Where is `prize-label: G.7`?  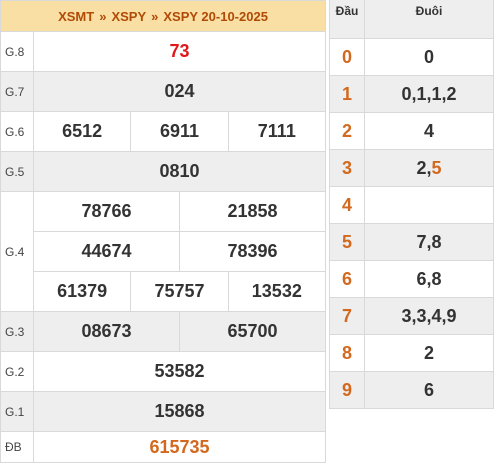 prize-label: G.7 is located at coordinates (17, 91).